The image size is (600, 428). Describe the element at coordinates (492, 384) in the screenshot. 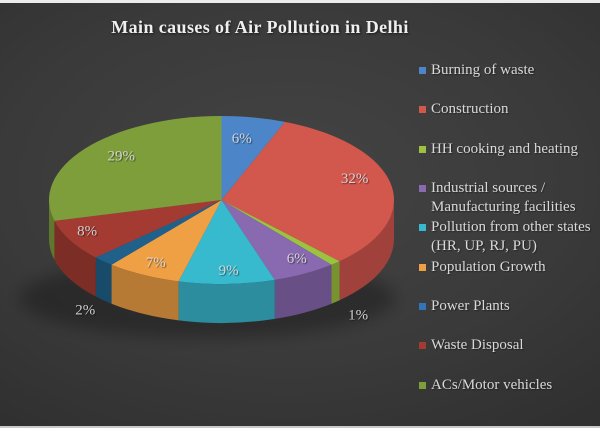

I see `legend-label: ACs/Motor vehicles` at that location.